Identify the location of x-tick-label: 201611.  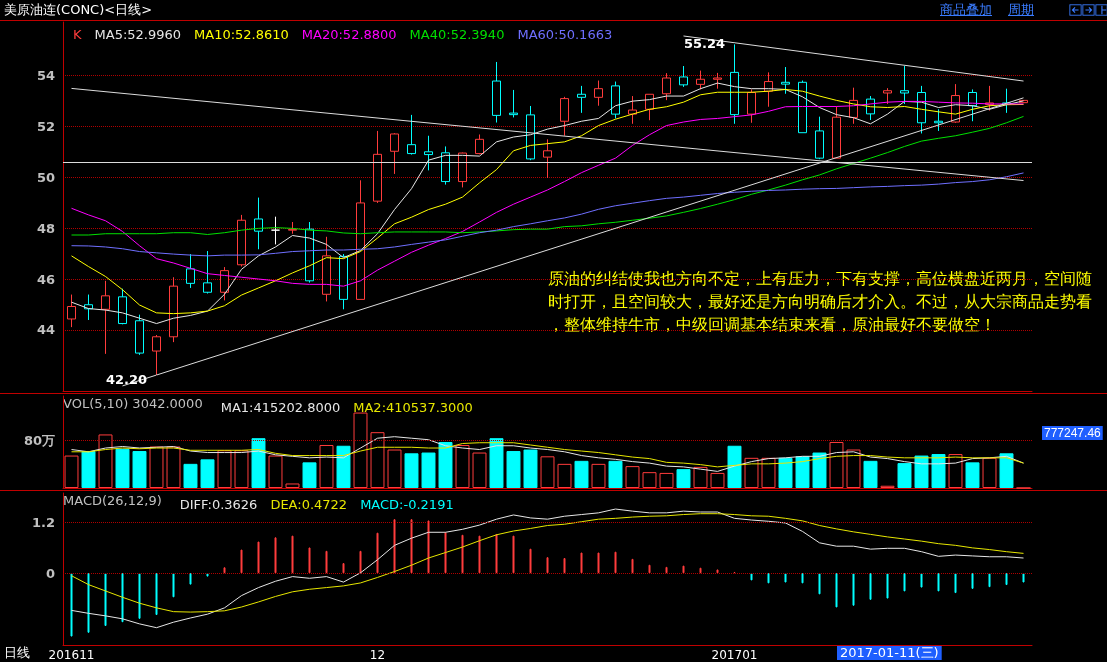
(71, 655).